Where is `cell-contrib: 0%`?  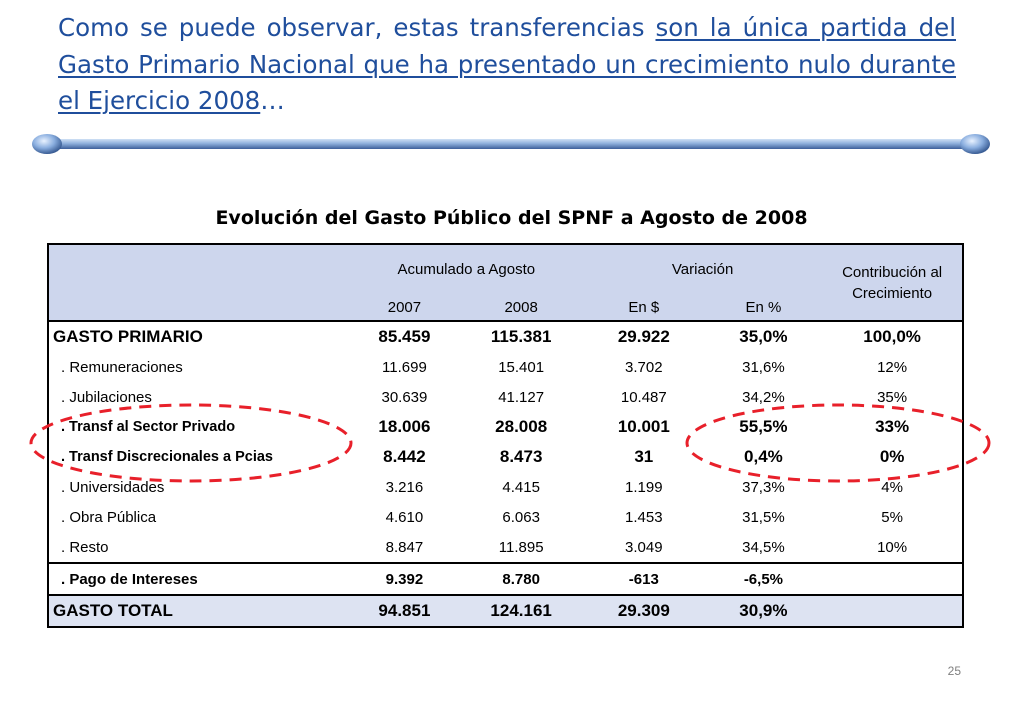 cell-contrib: 0% is located at coordinates (892, 456).